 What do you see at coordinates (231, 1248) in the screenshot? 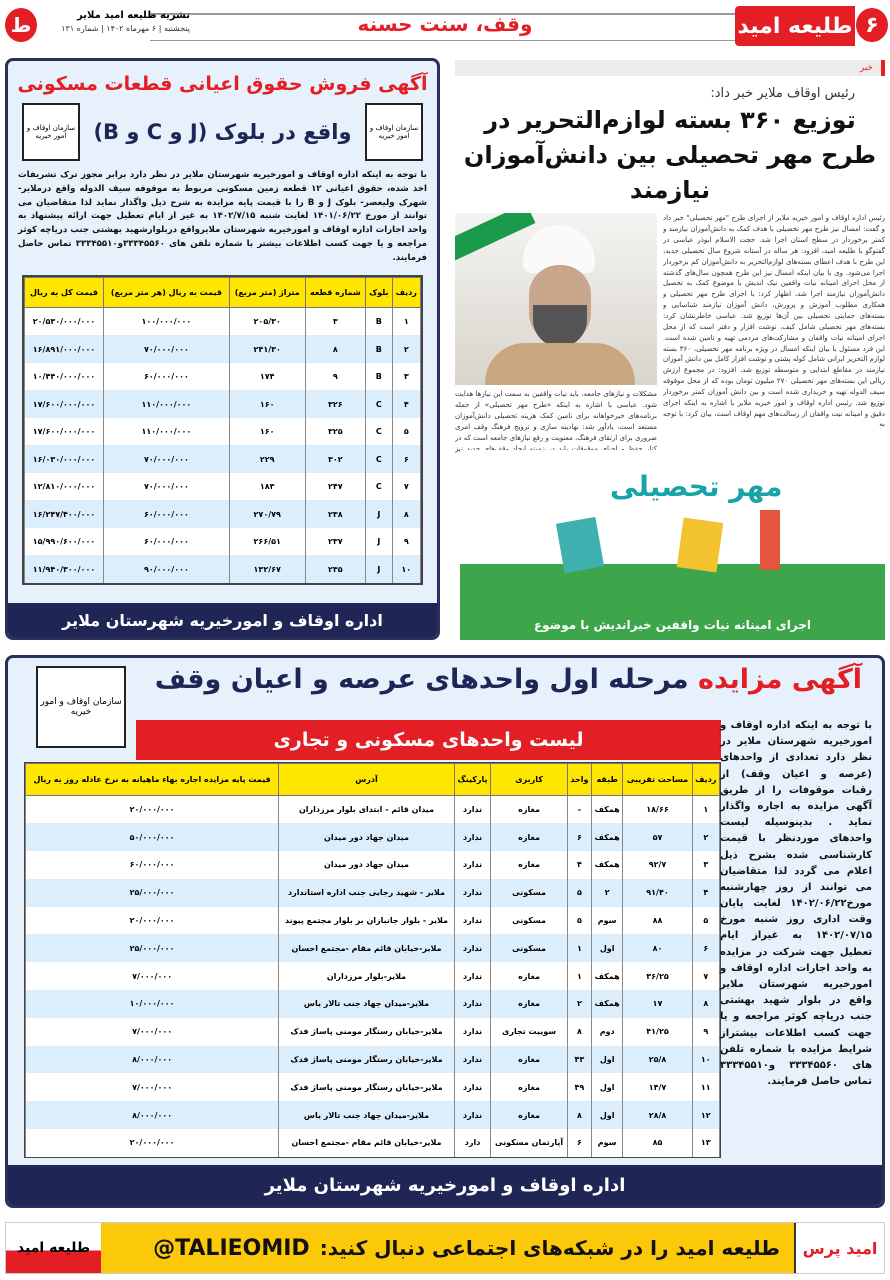
I see `social-handle: @TALIEOMID` at bounding box center [231, 1248].